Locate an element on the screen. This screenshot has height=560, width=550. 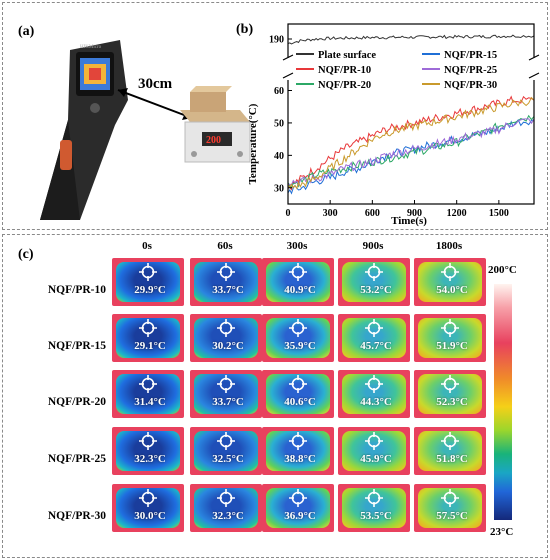
distance-arrow-icon is located at coordinates (155, 104).